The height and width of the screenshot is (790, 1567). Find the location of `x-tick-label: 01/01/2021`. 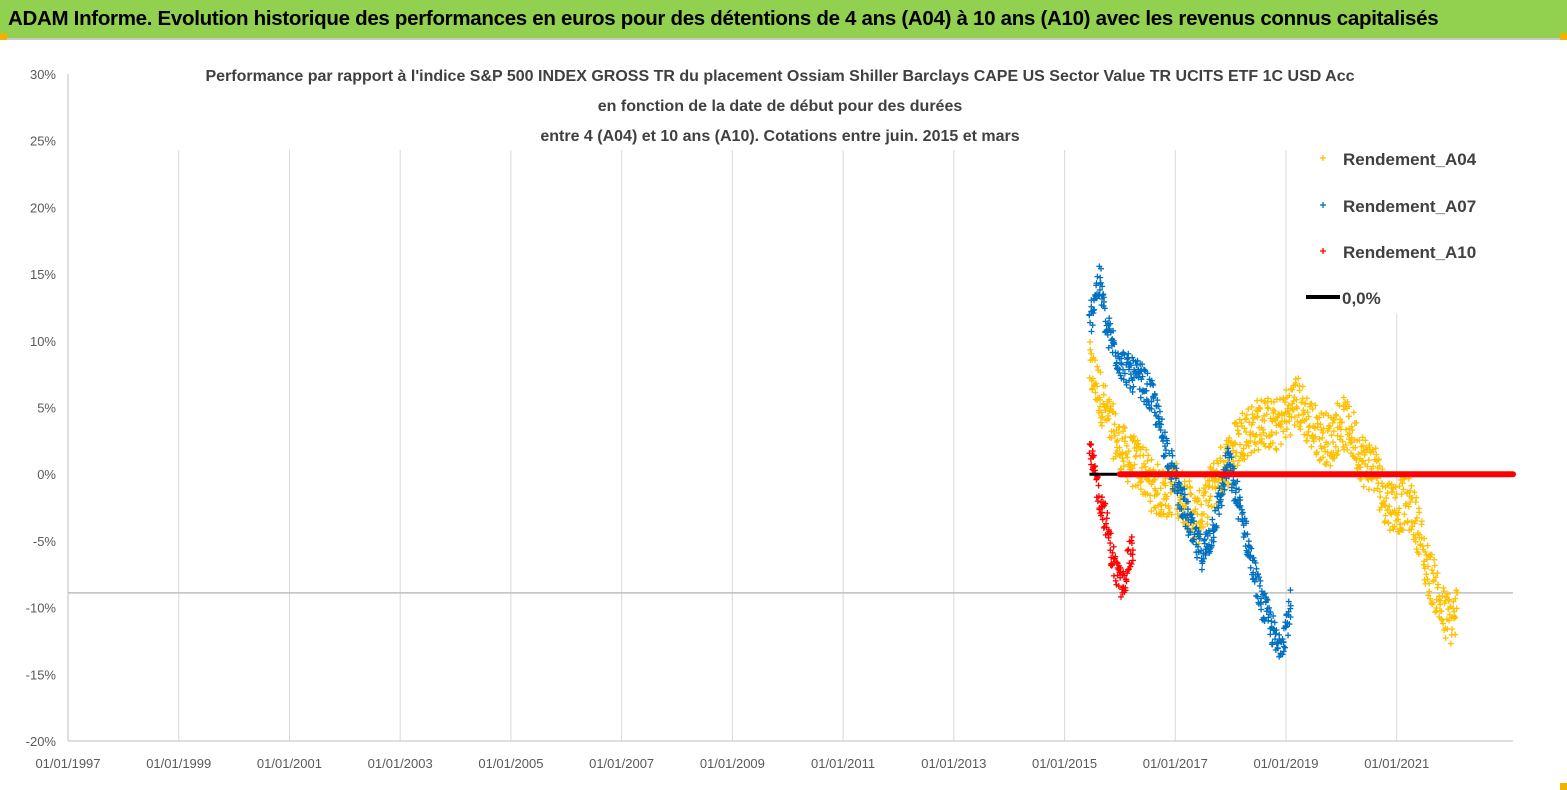

x-tick-label: 01/01/2021 is located at coordinates (1396, 763).